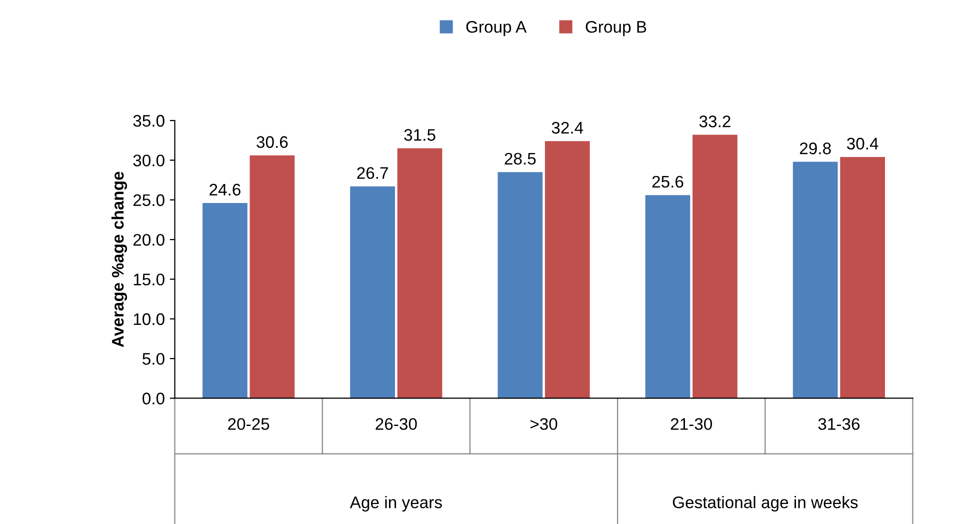 The image size is (971, 524). What do you see at coordinates (668, 182) in the screenshot?
I see `data-label: 25.6` at bounding box center [668, 182].